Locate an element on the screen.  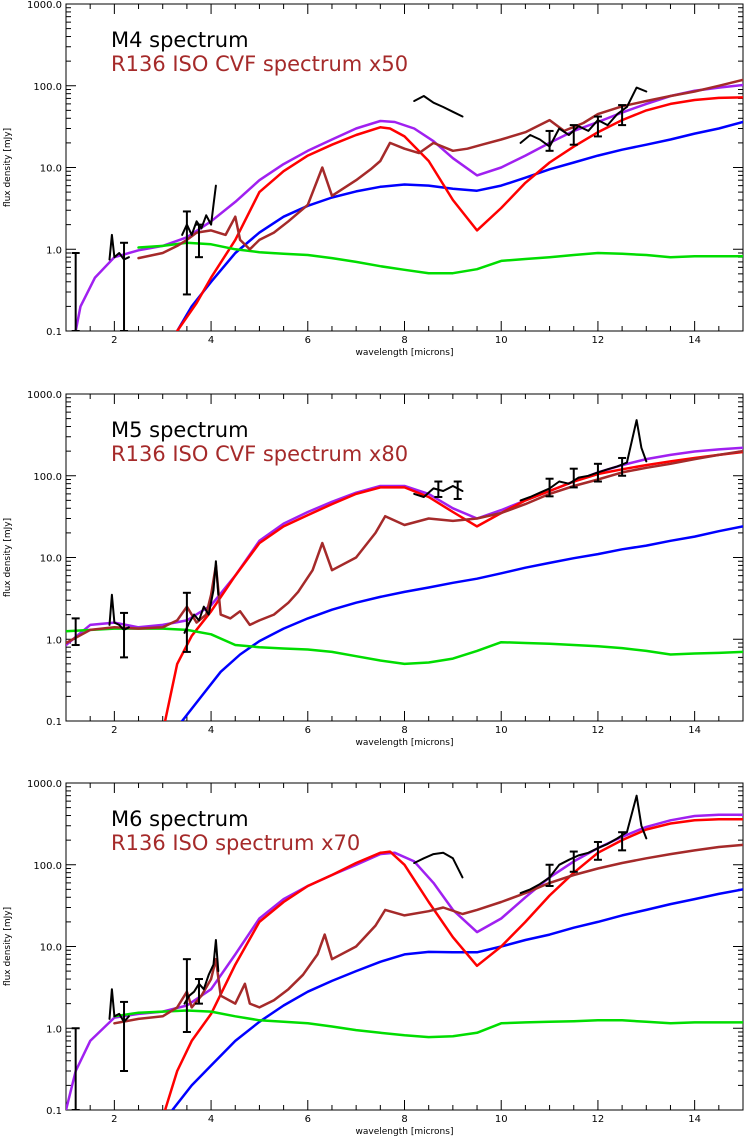
chart-subtitle: R136 ISO CVF spectrum x50 is located at coordinates (259, 64).